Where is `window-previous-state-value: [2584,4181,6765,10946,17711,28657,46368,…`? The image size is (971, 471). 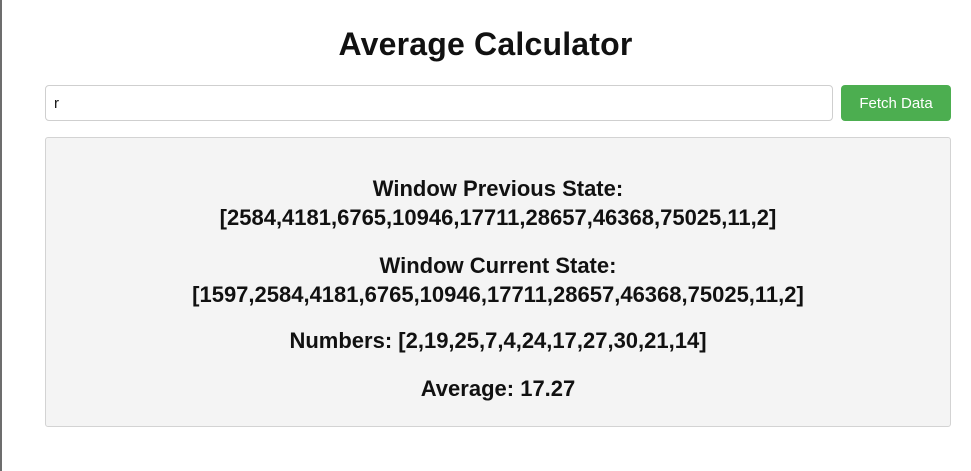
window-previous-state-value: [2584,4181,6765,10946,17711,28657,46368,… is located at coordinates (498, 217).